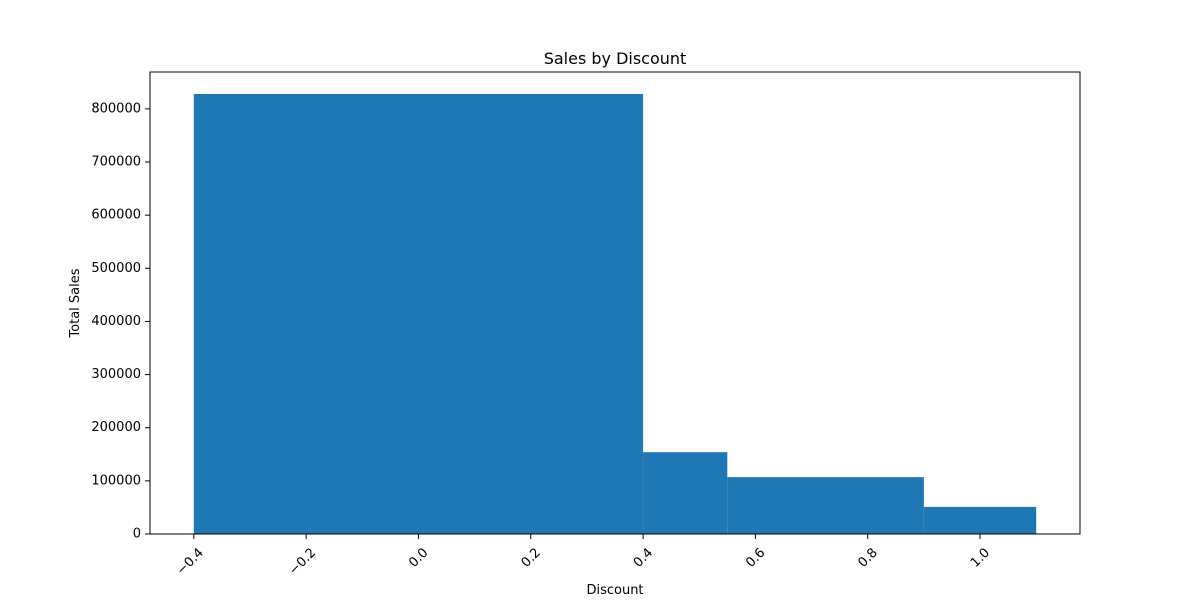  What do you see at coordinates (531, 557) in the screenshot?
I see `x-tick-label: 0.2` at bounding box center [531, 557].